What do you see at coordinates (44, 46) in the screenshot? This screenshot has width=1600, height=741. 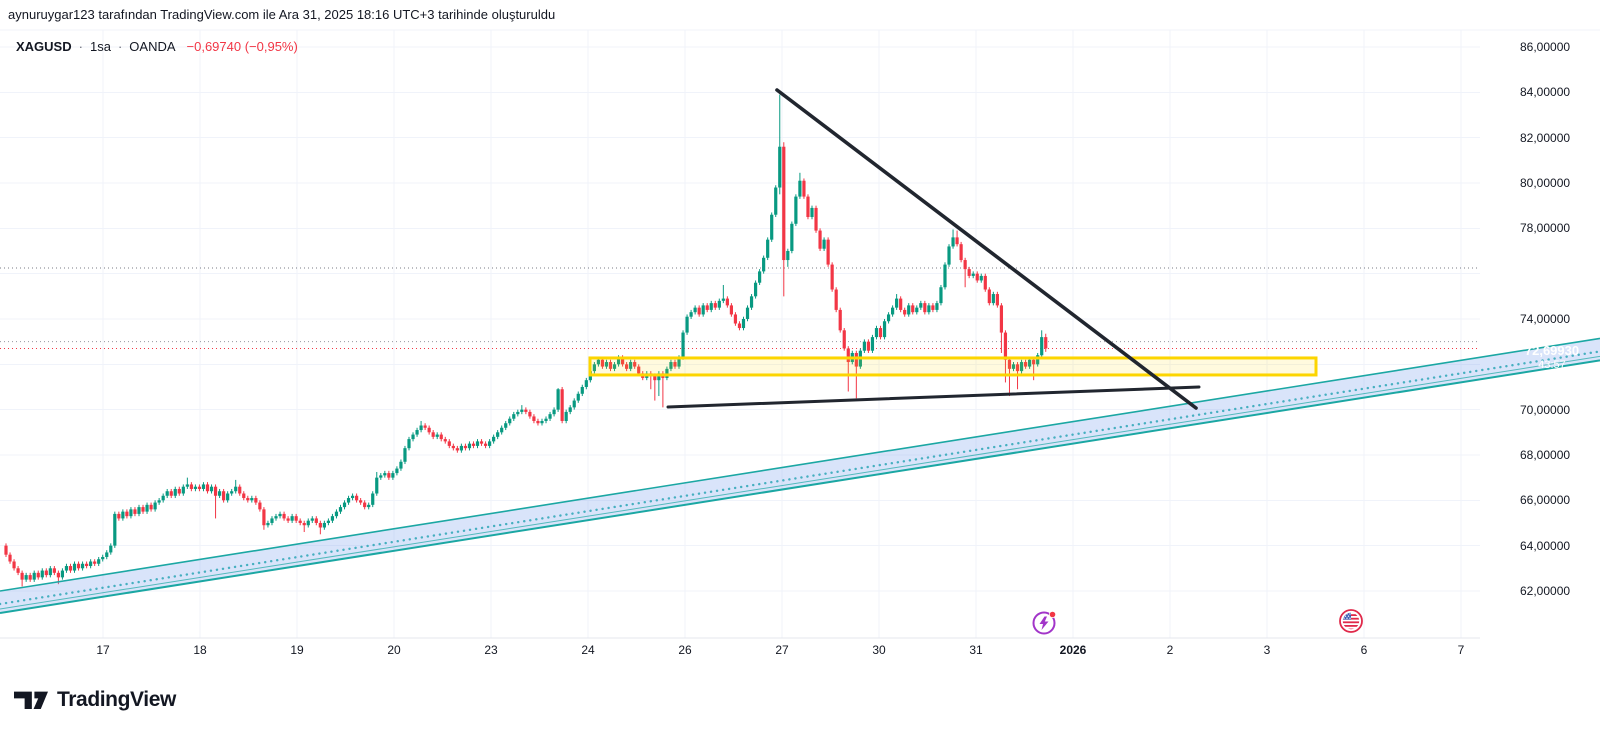 I see `symbol-name: XAGUSD` at bounding box center [44, 46].